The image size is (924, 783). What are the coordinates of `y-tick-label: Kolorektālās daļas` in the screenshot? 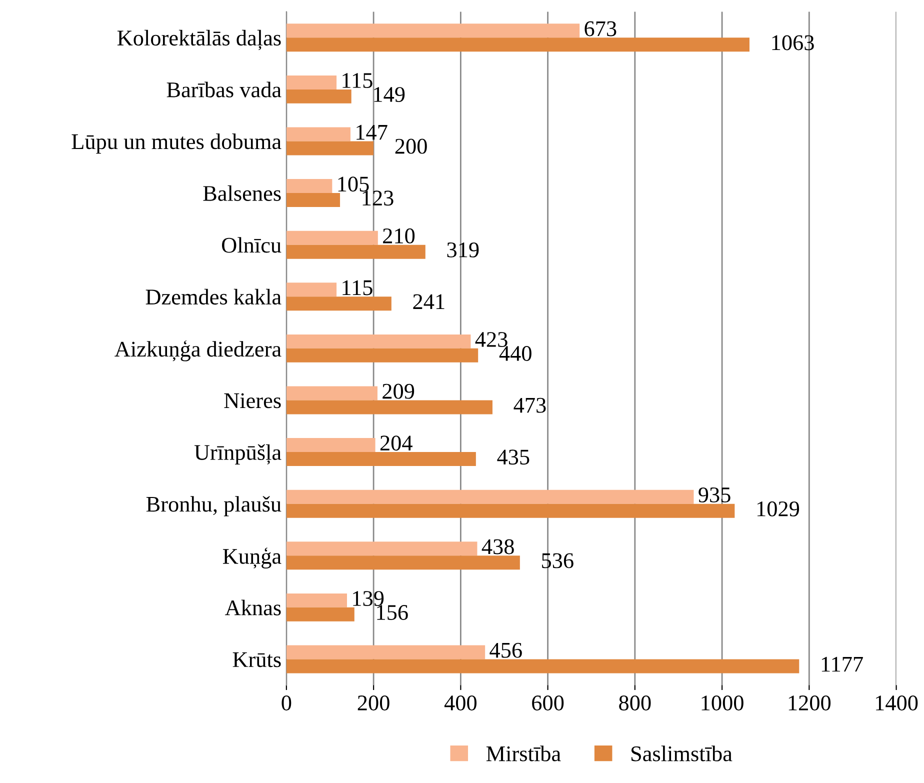 It's located at (199, 40).